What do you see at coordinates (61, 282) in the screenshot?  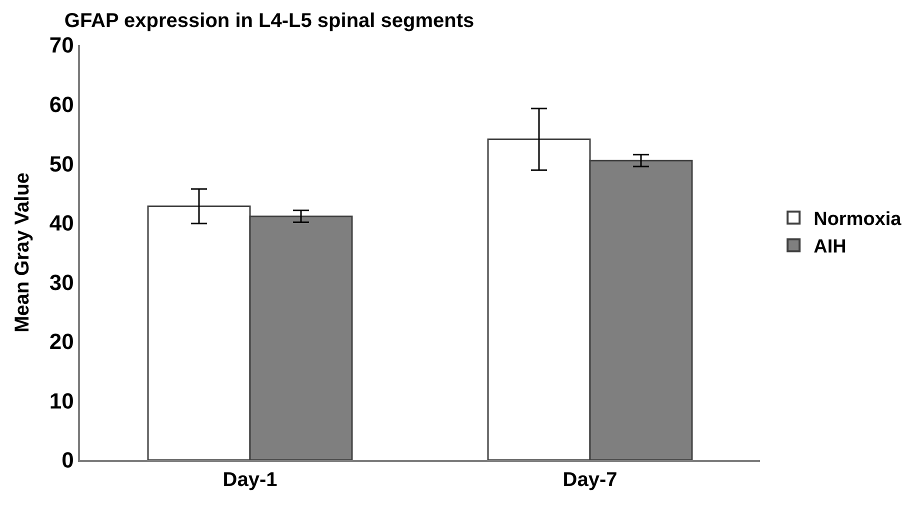 I see `y-tick-label: 30` at bounding box center [61, 282].